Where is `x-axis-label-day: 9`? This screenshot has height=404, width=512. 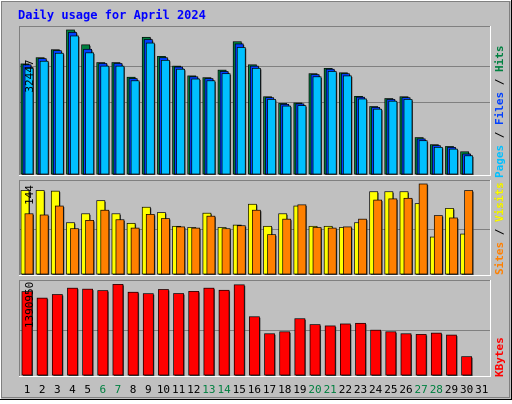 x-axis-label-day: 9 is located at coordinates (148, 389).